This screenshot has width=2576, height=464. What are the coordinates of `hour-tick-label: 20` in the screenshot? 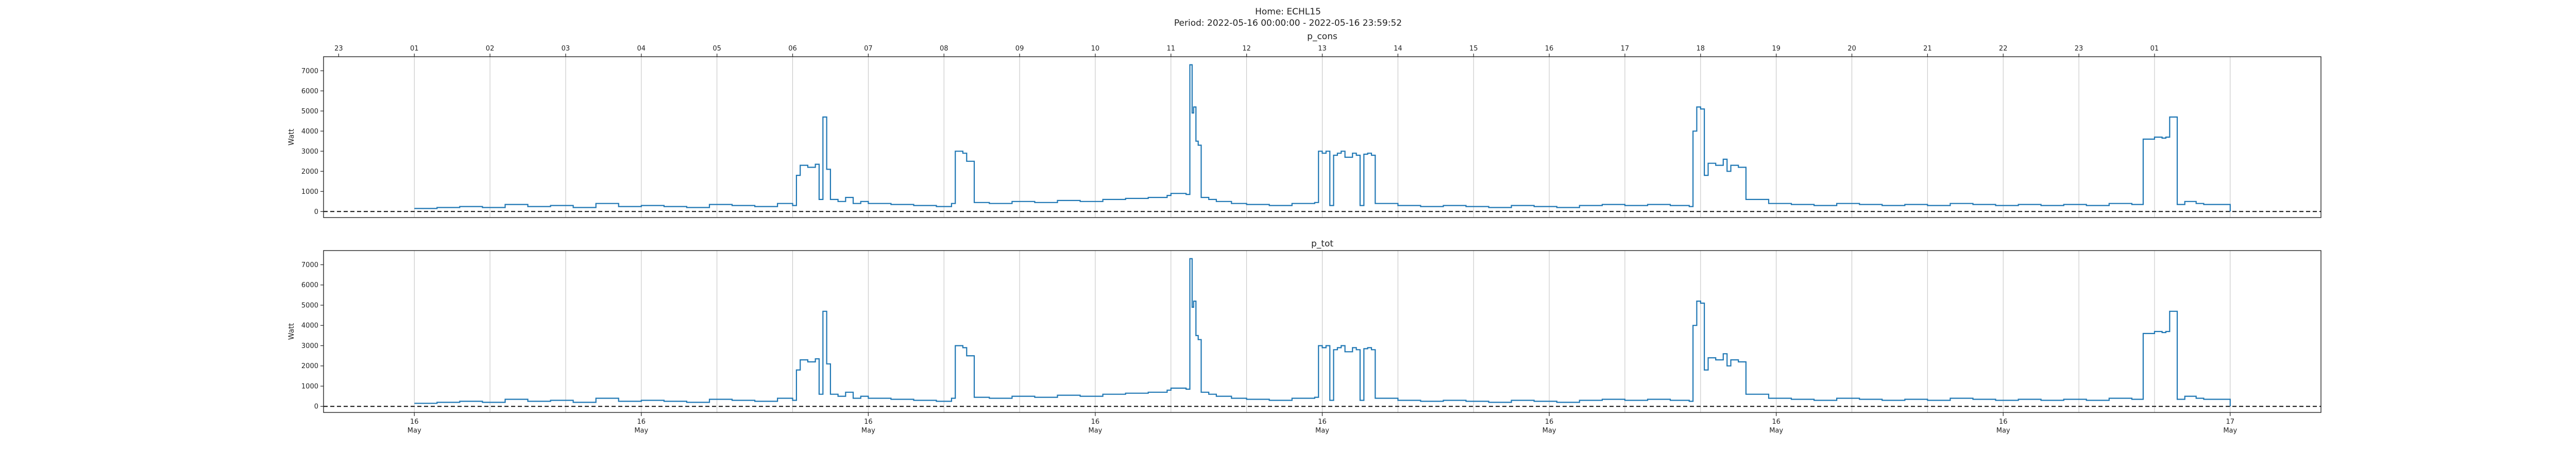 It's located at (1852, 49).